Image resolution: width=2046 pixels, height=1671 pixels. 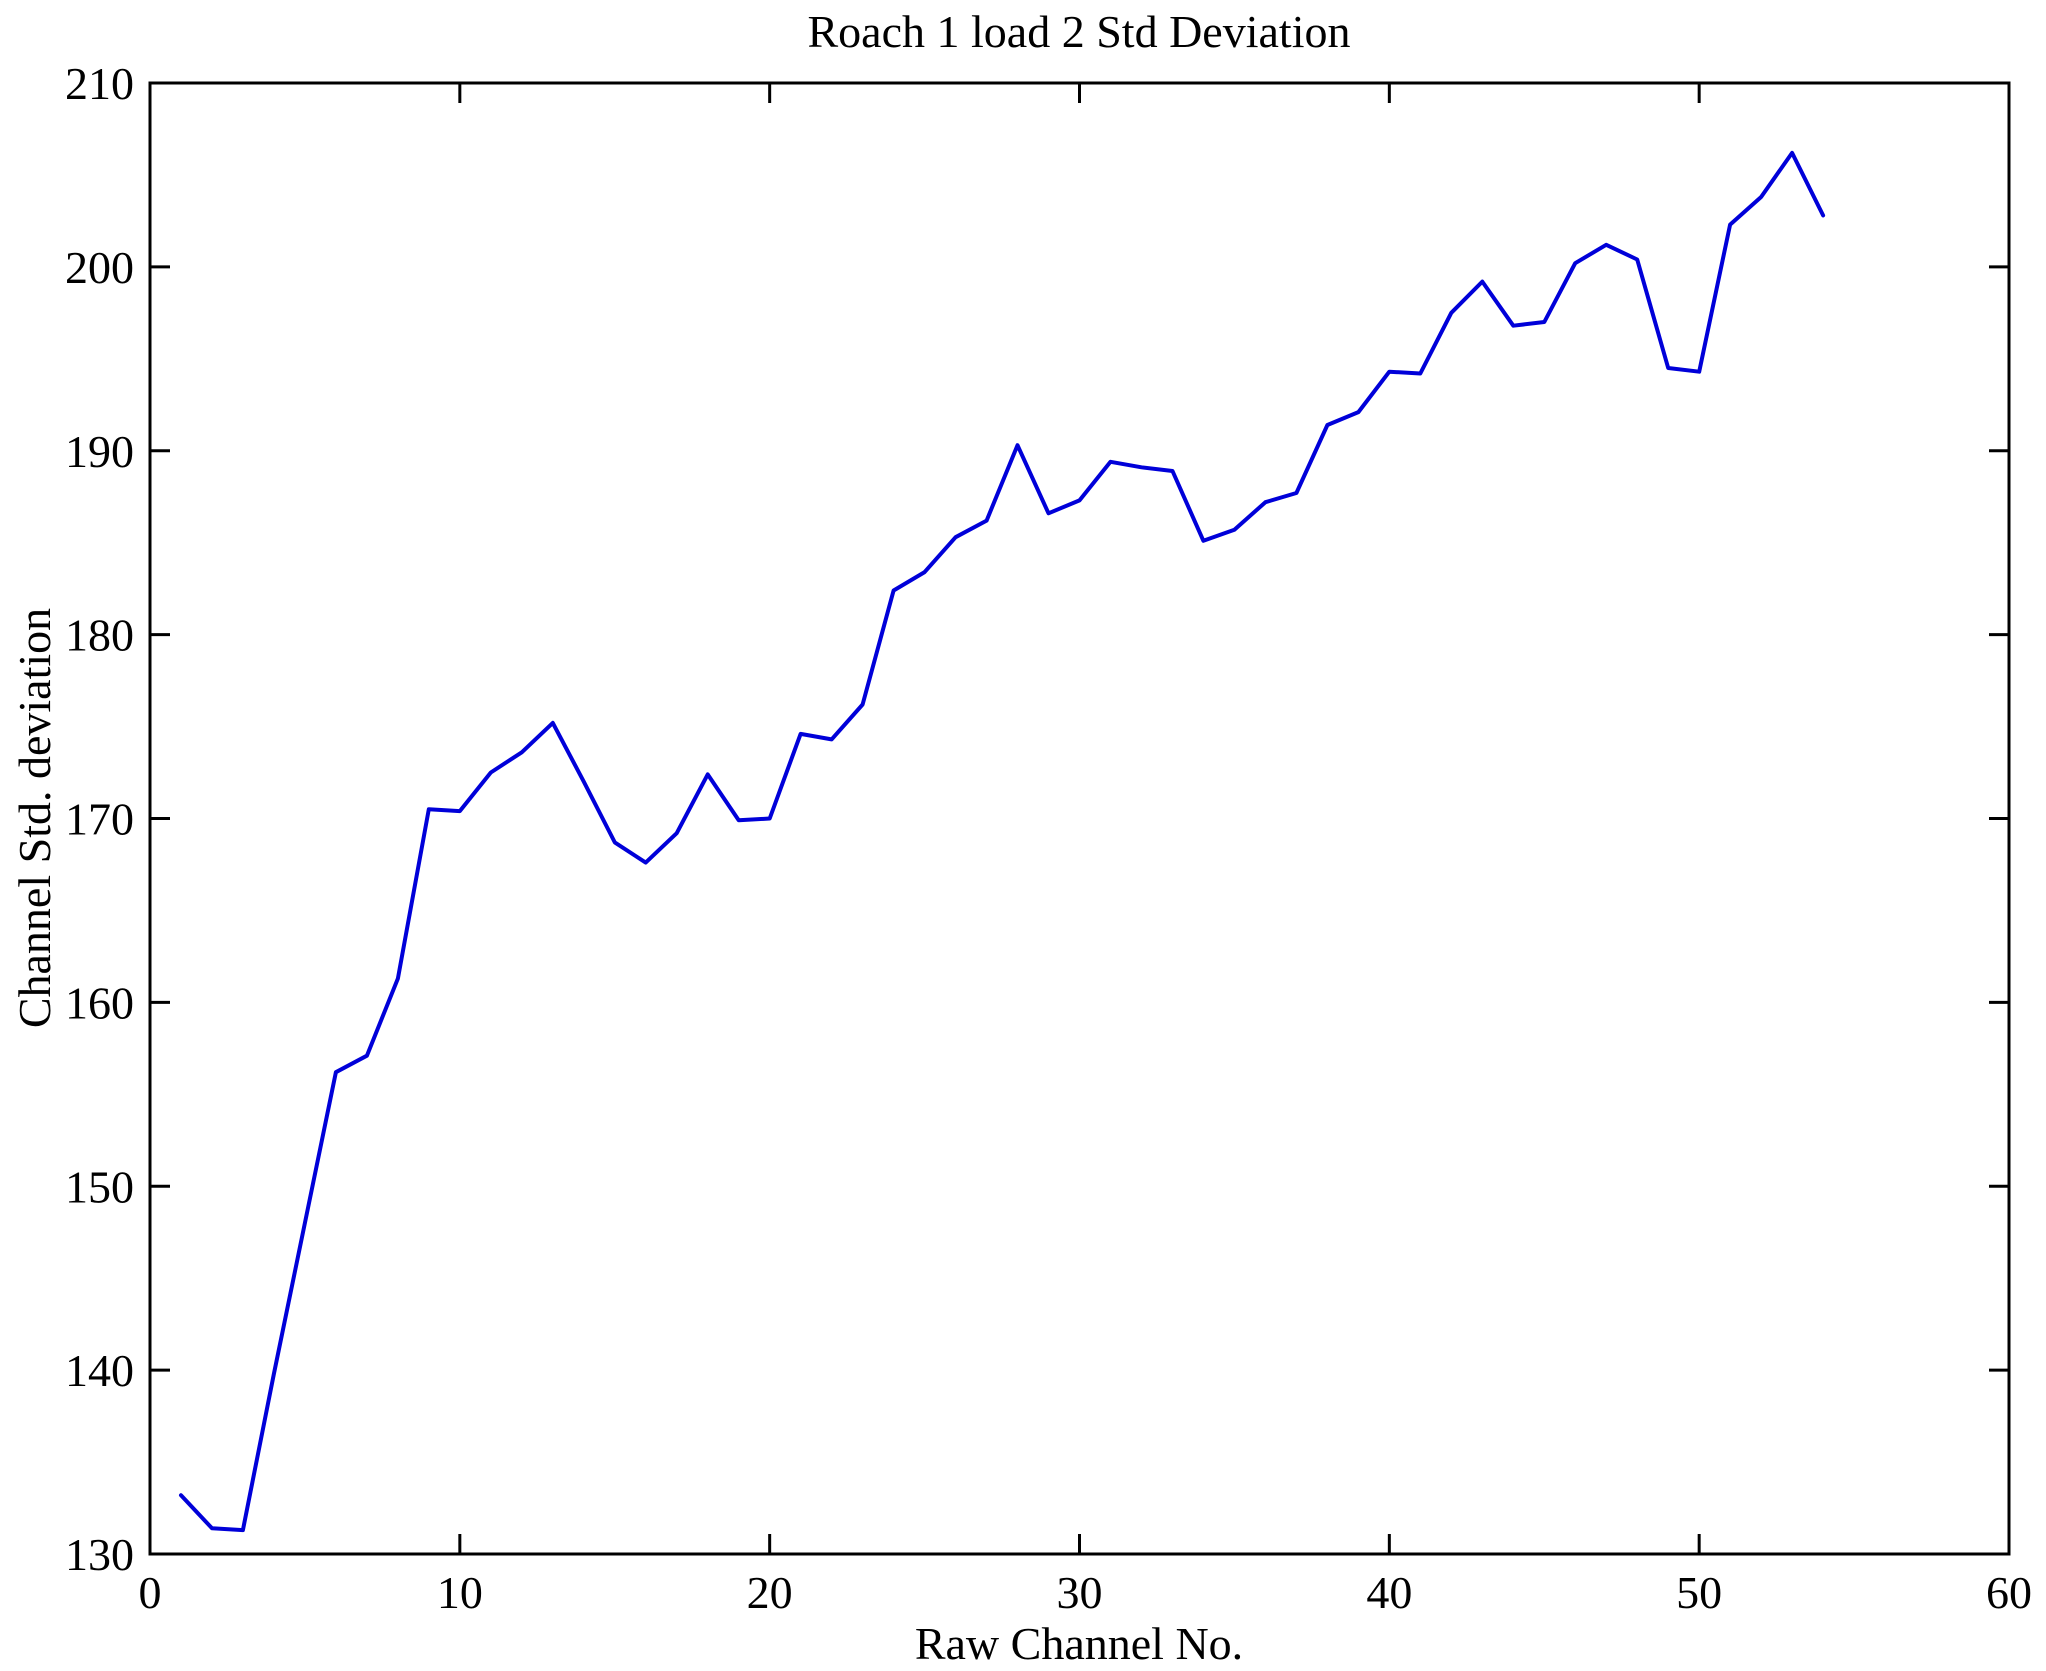 I want to click on y-tick-label: 190, so click(x=99, y=451).